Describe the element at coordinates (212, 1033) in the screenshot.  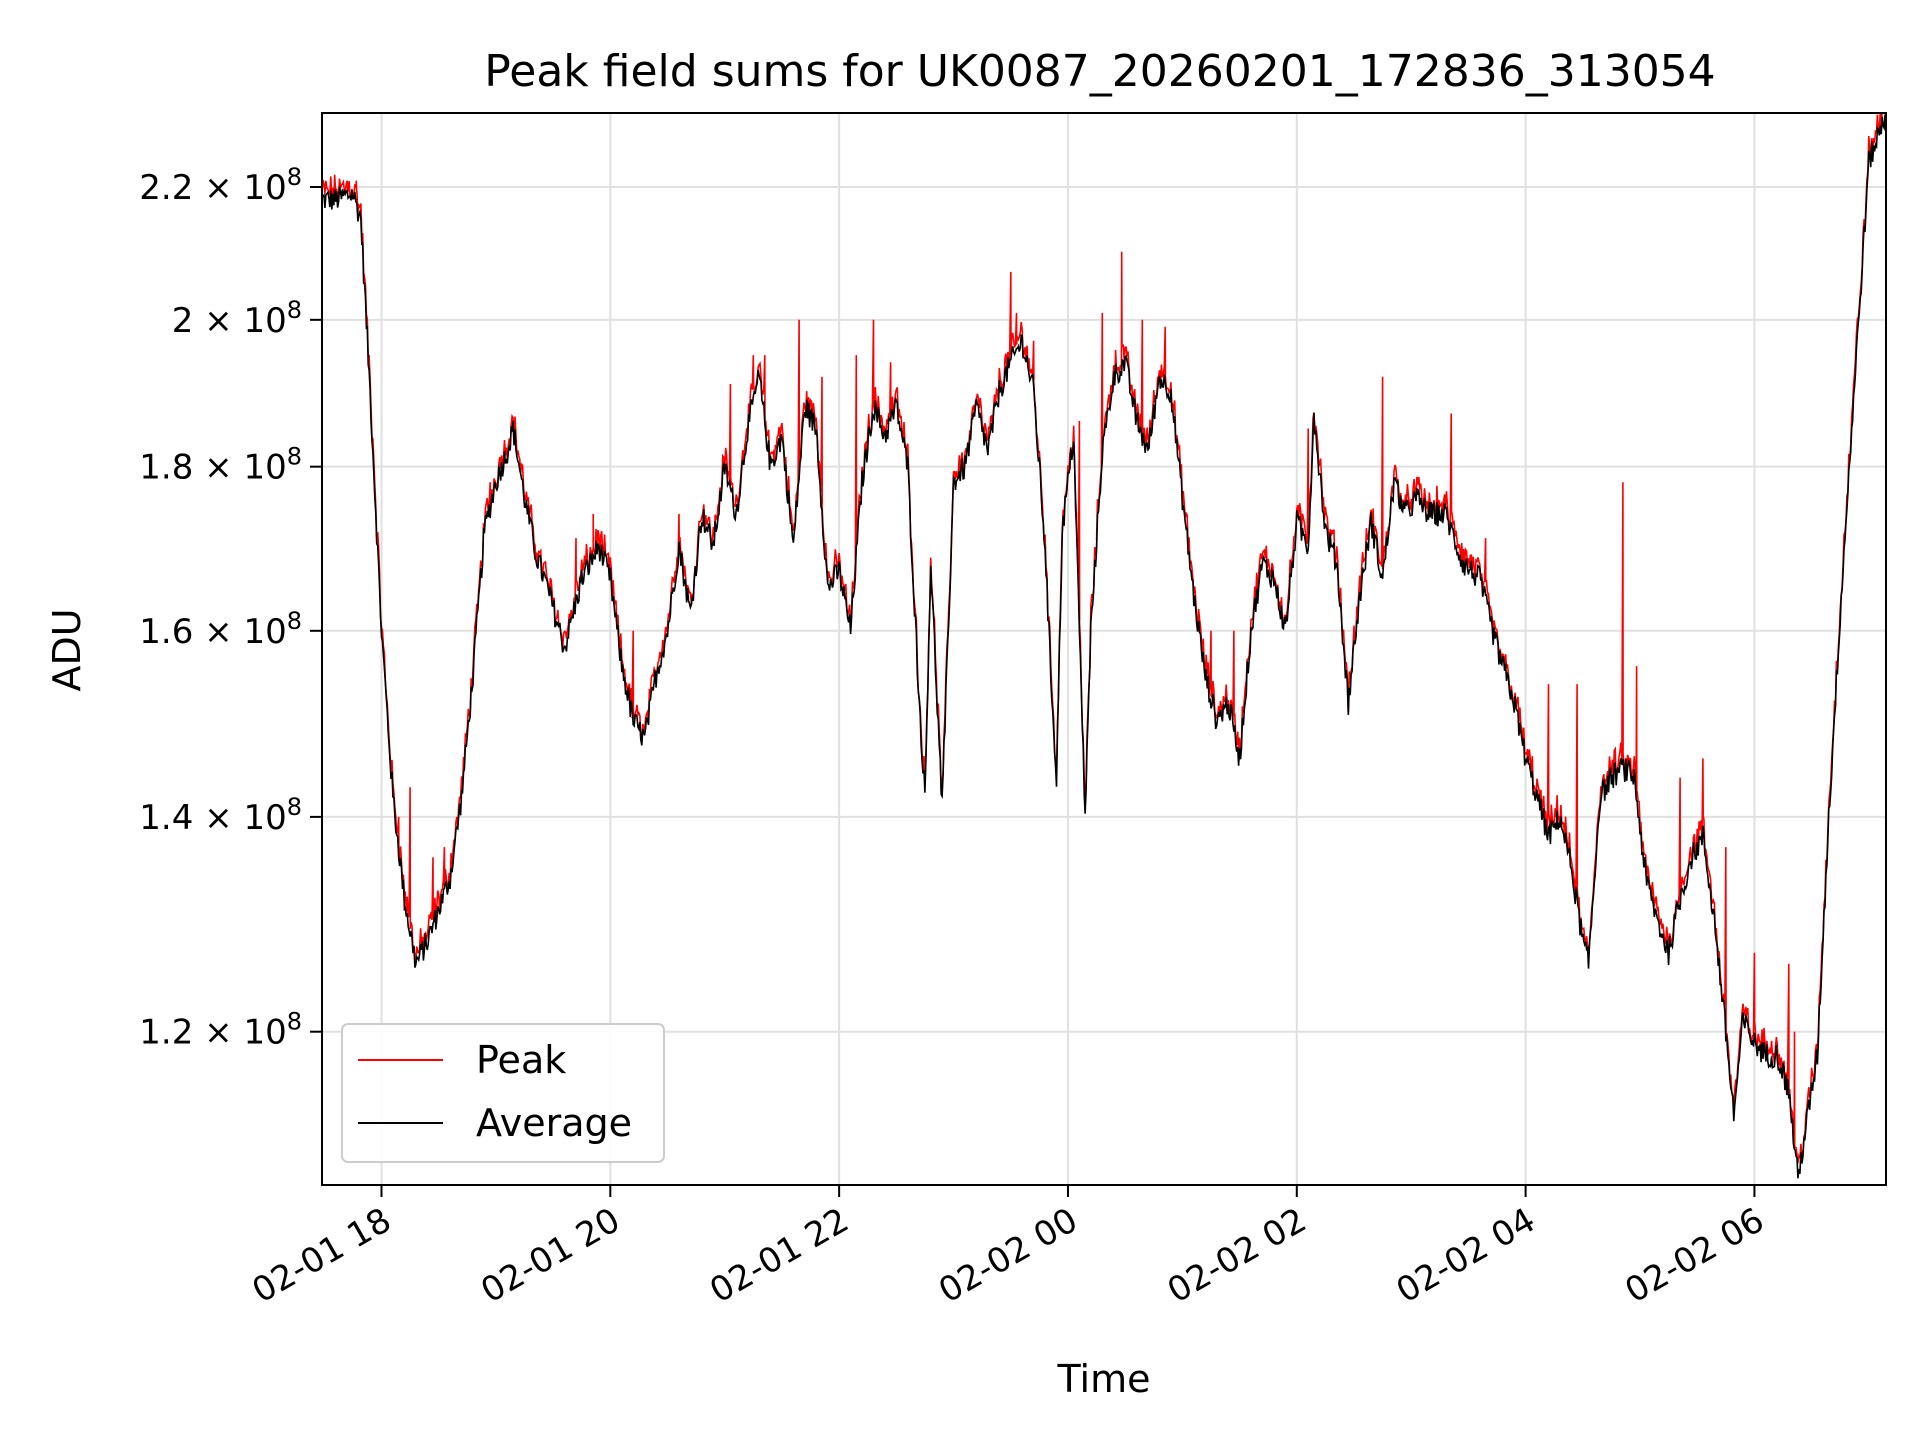
I see `y-tick-mantissa: 1.2 × 10` at that location.